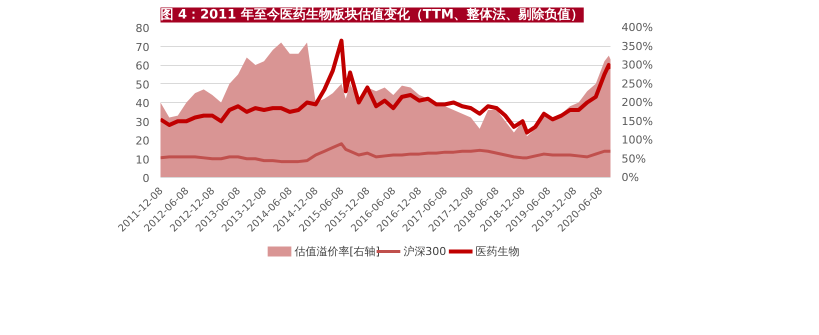 This screenshot has height=335, width=819. What do you see at coordinates (637, 102) in the screenshot?
I see `y2-tick-label: 200%` at bounding box center [637, 102].